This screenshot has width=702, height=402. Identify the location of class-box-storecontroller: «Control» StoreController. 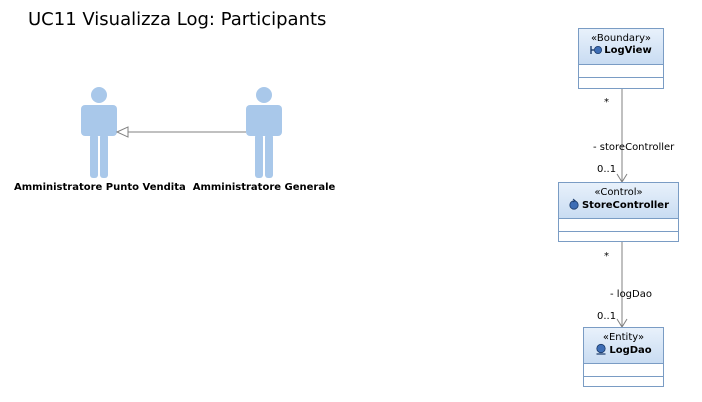
(618, 212).